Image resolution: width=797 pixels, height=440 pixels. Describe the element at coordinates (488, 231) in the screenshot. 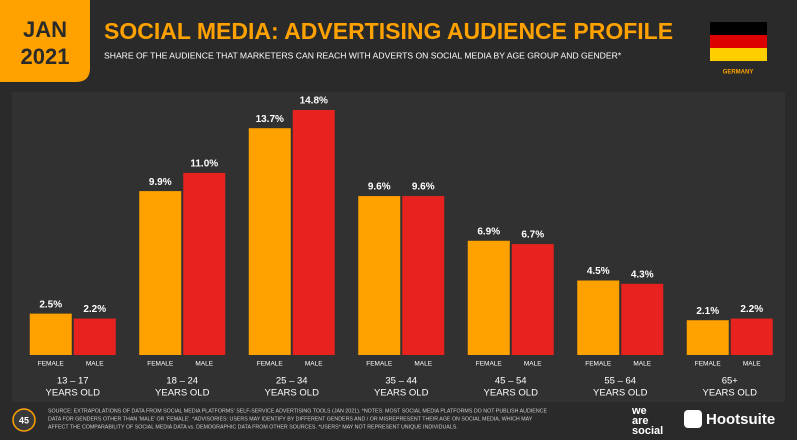

I see `value-label: 6.9%` at that location.